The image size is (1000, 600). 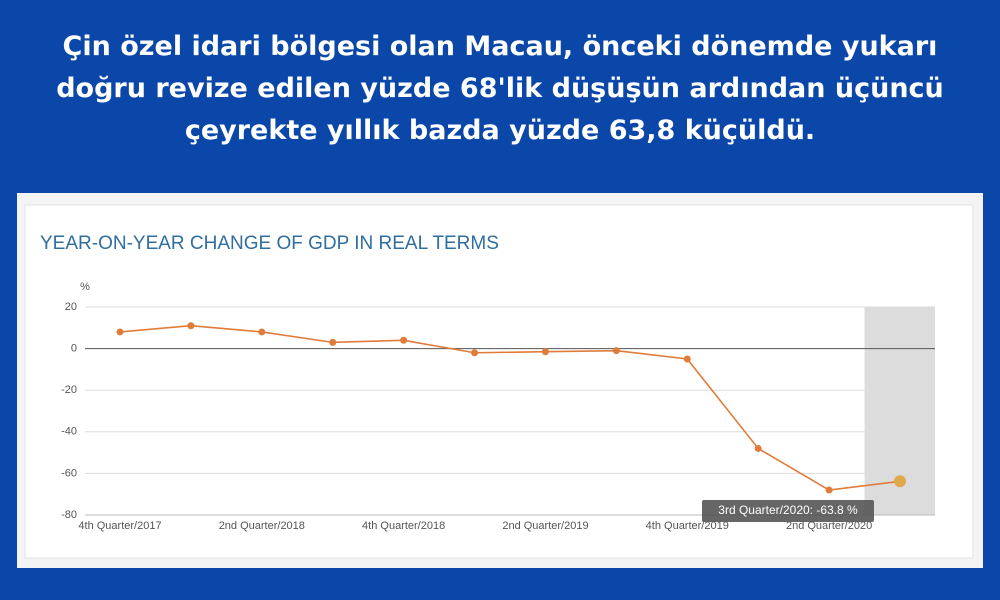 I want to click on y-tick-label: -60, so click(x=69, y=473).